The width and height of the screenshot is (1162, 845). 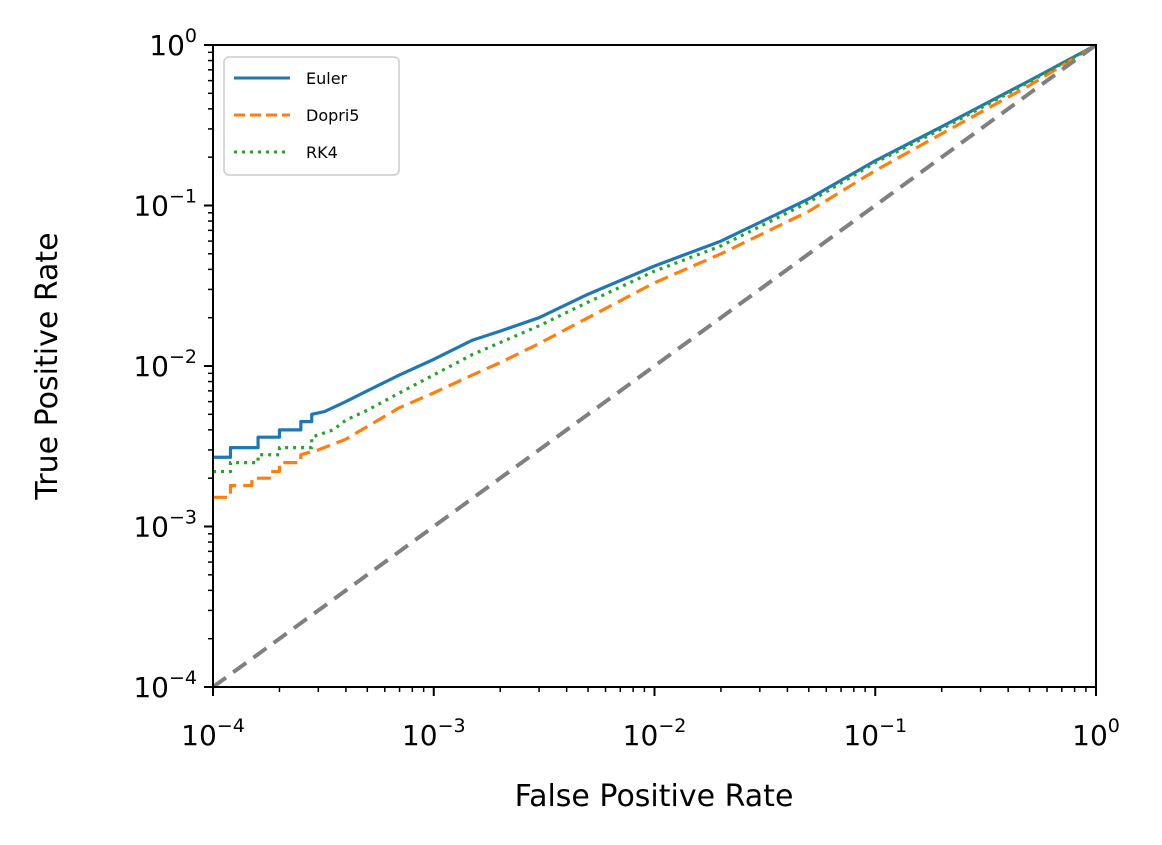 I want to click on legend-box, so click(x=311, y=116).